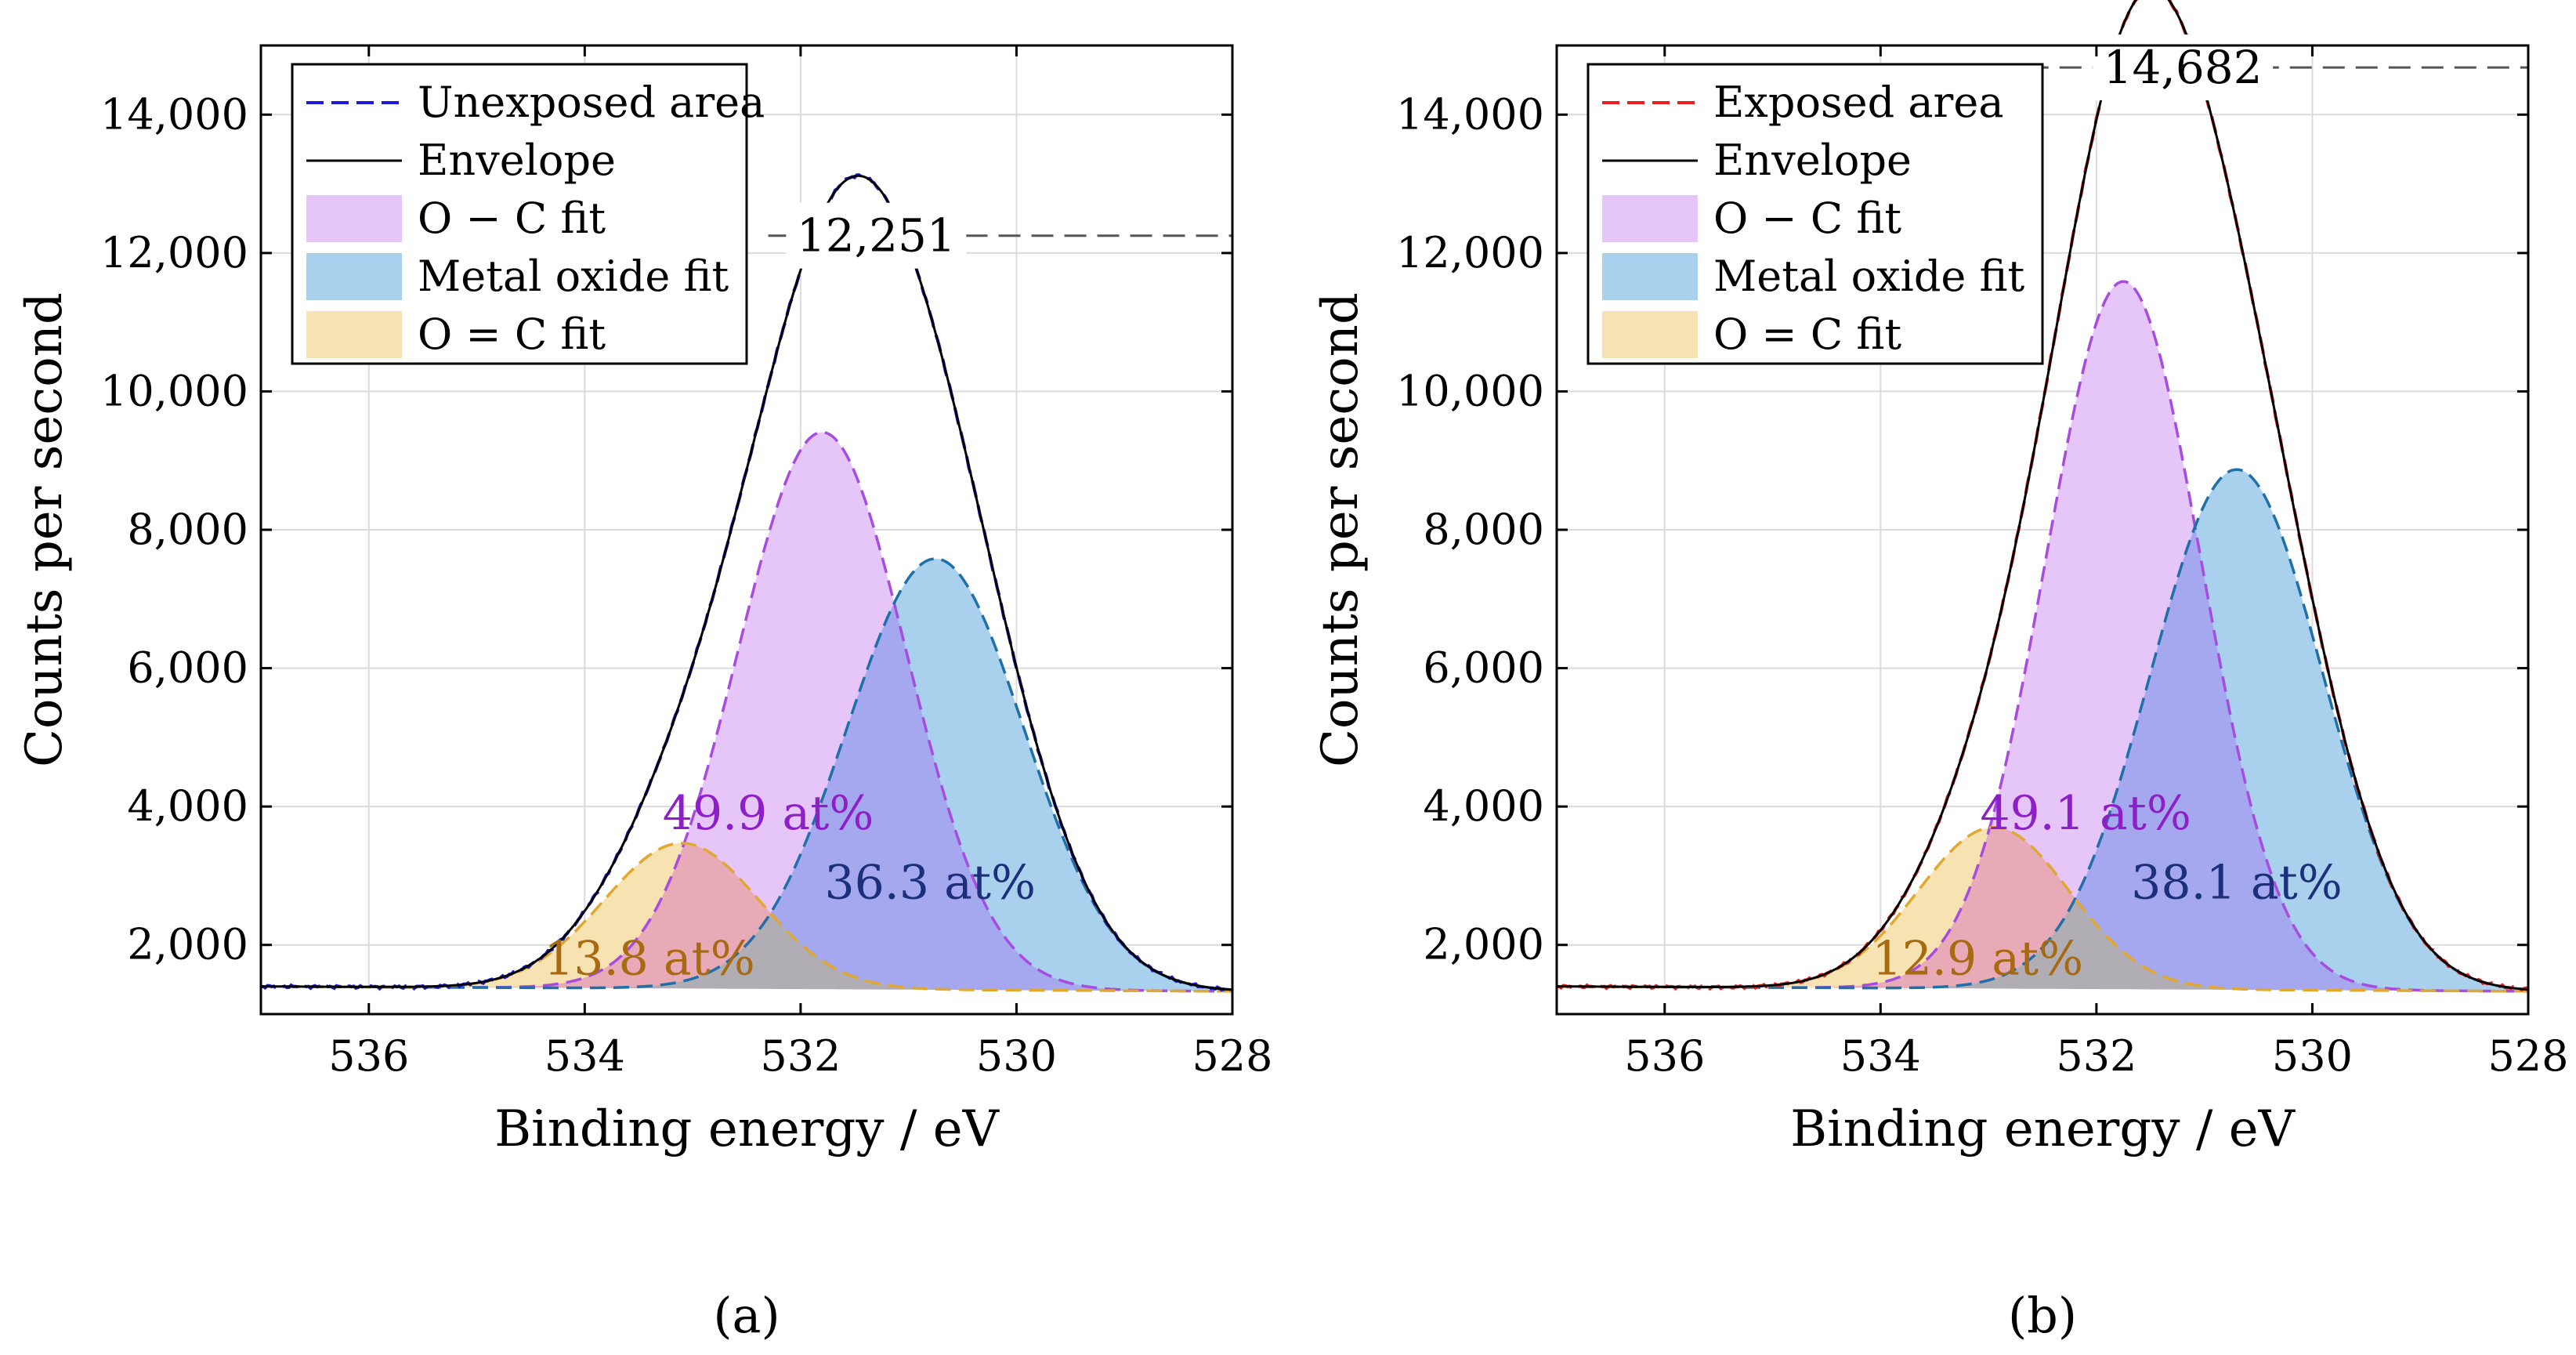  What do you see at coordinates (1858, 102) in the screenshot?
I see `legend-entry-measured: Exposed area` at bounding box center [1858, 102].